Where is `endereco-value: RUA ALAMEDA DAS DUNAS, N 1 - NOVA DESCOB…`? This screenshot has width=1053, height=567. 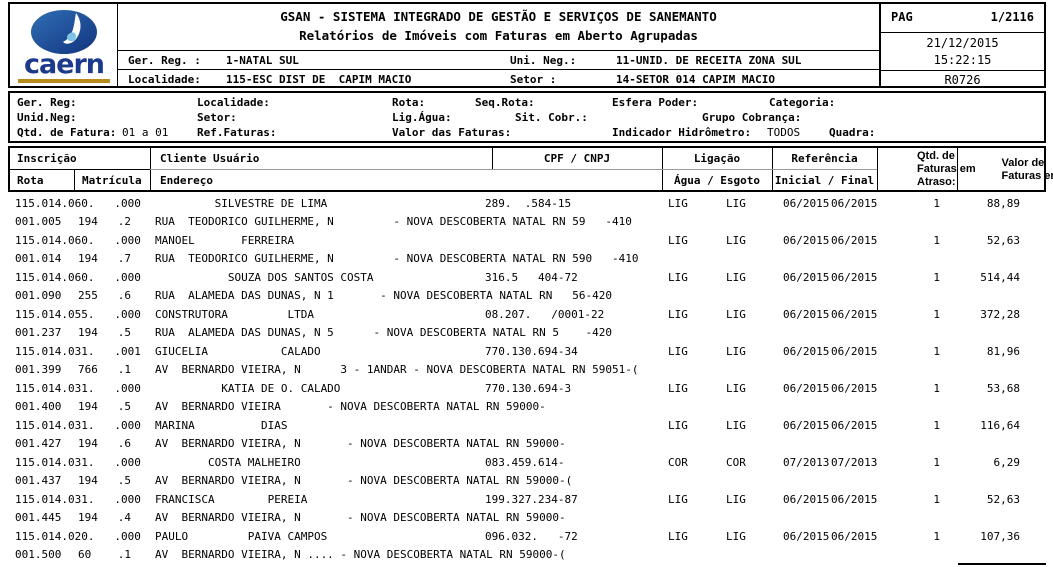 endereco-value: RUA ALAMEDA DAS DUNAS, N 1 - NOVA DESCOB… is located at coordinates (383, 295).